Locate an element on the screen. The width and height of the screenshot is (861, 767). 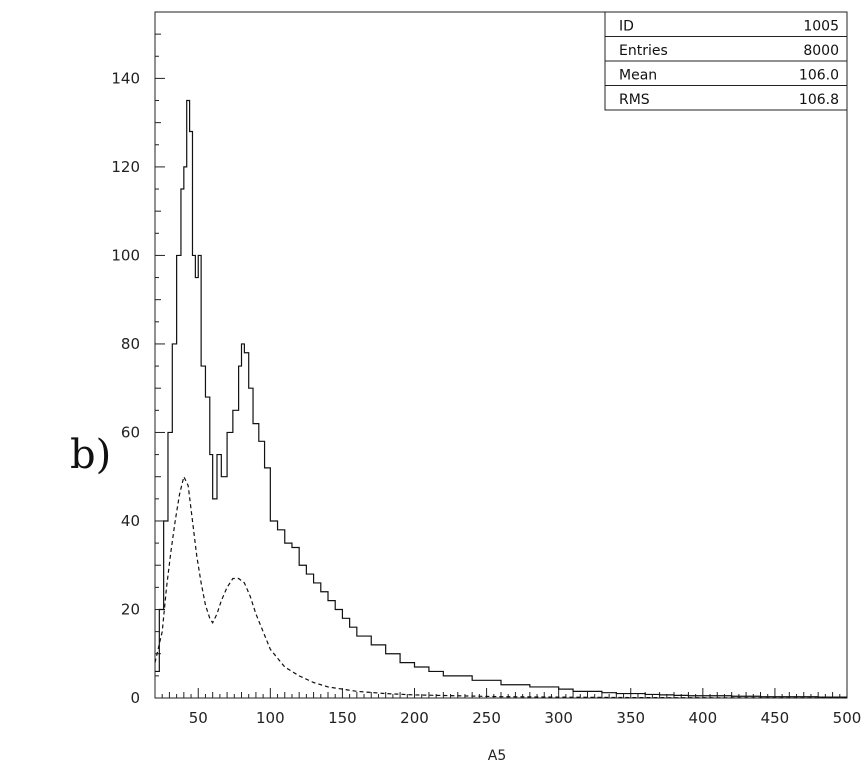
y-tick-label: 20 is located at coordinates (130, 609).